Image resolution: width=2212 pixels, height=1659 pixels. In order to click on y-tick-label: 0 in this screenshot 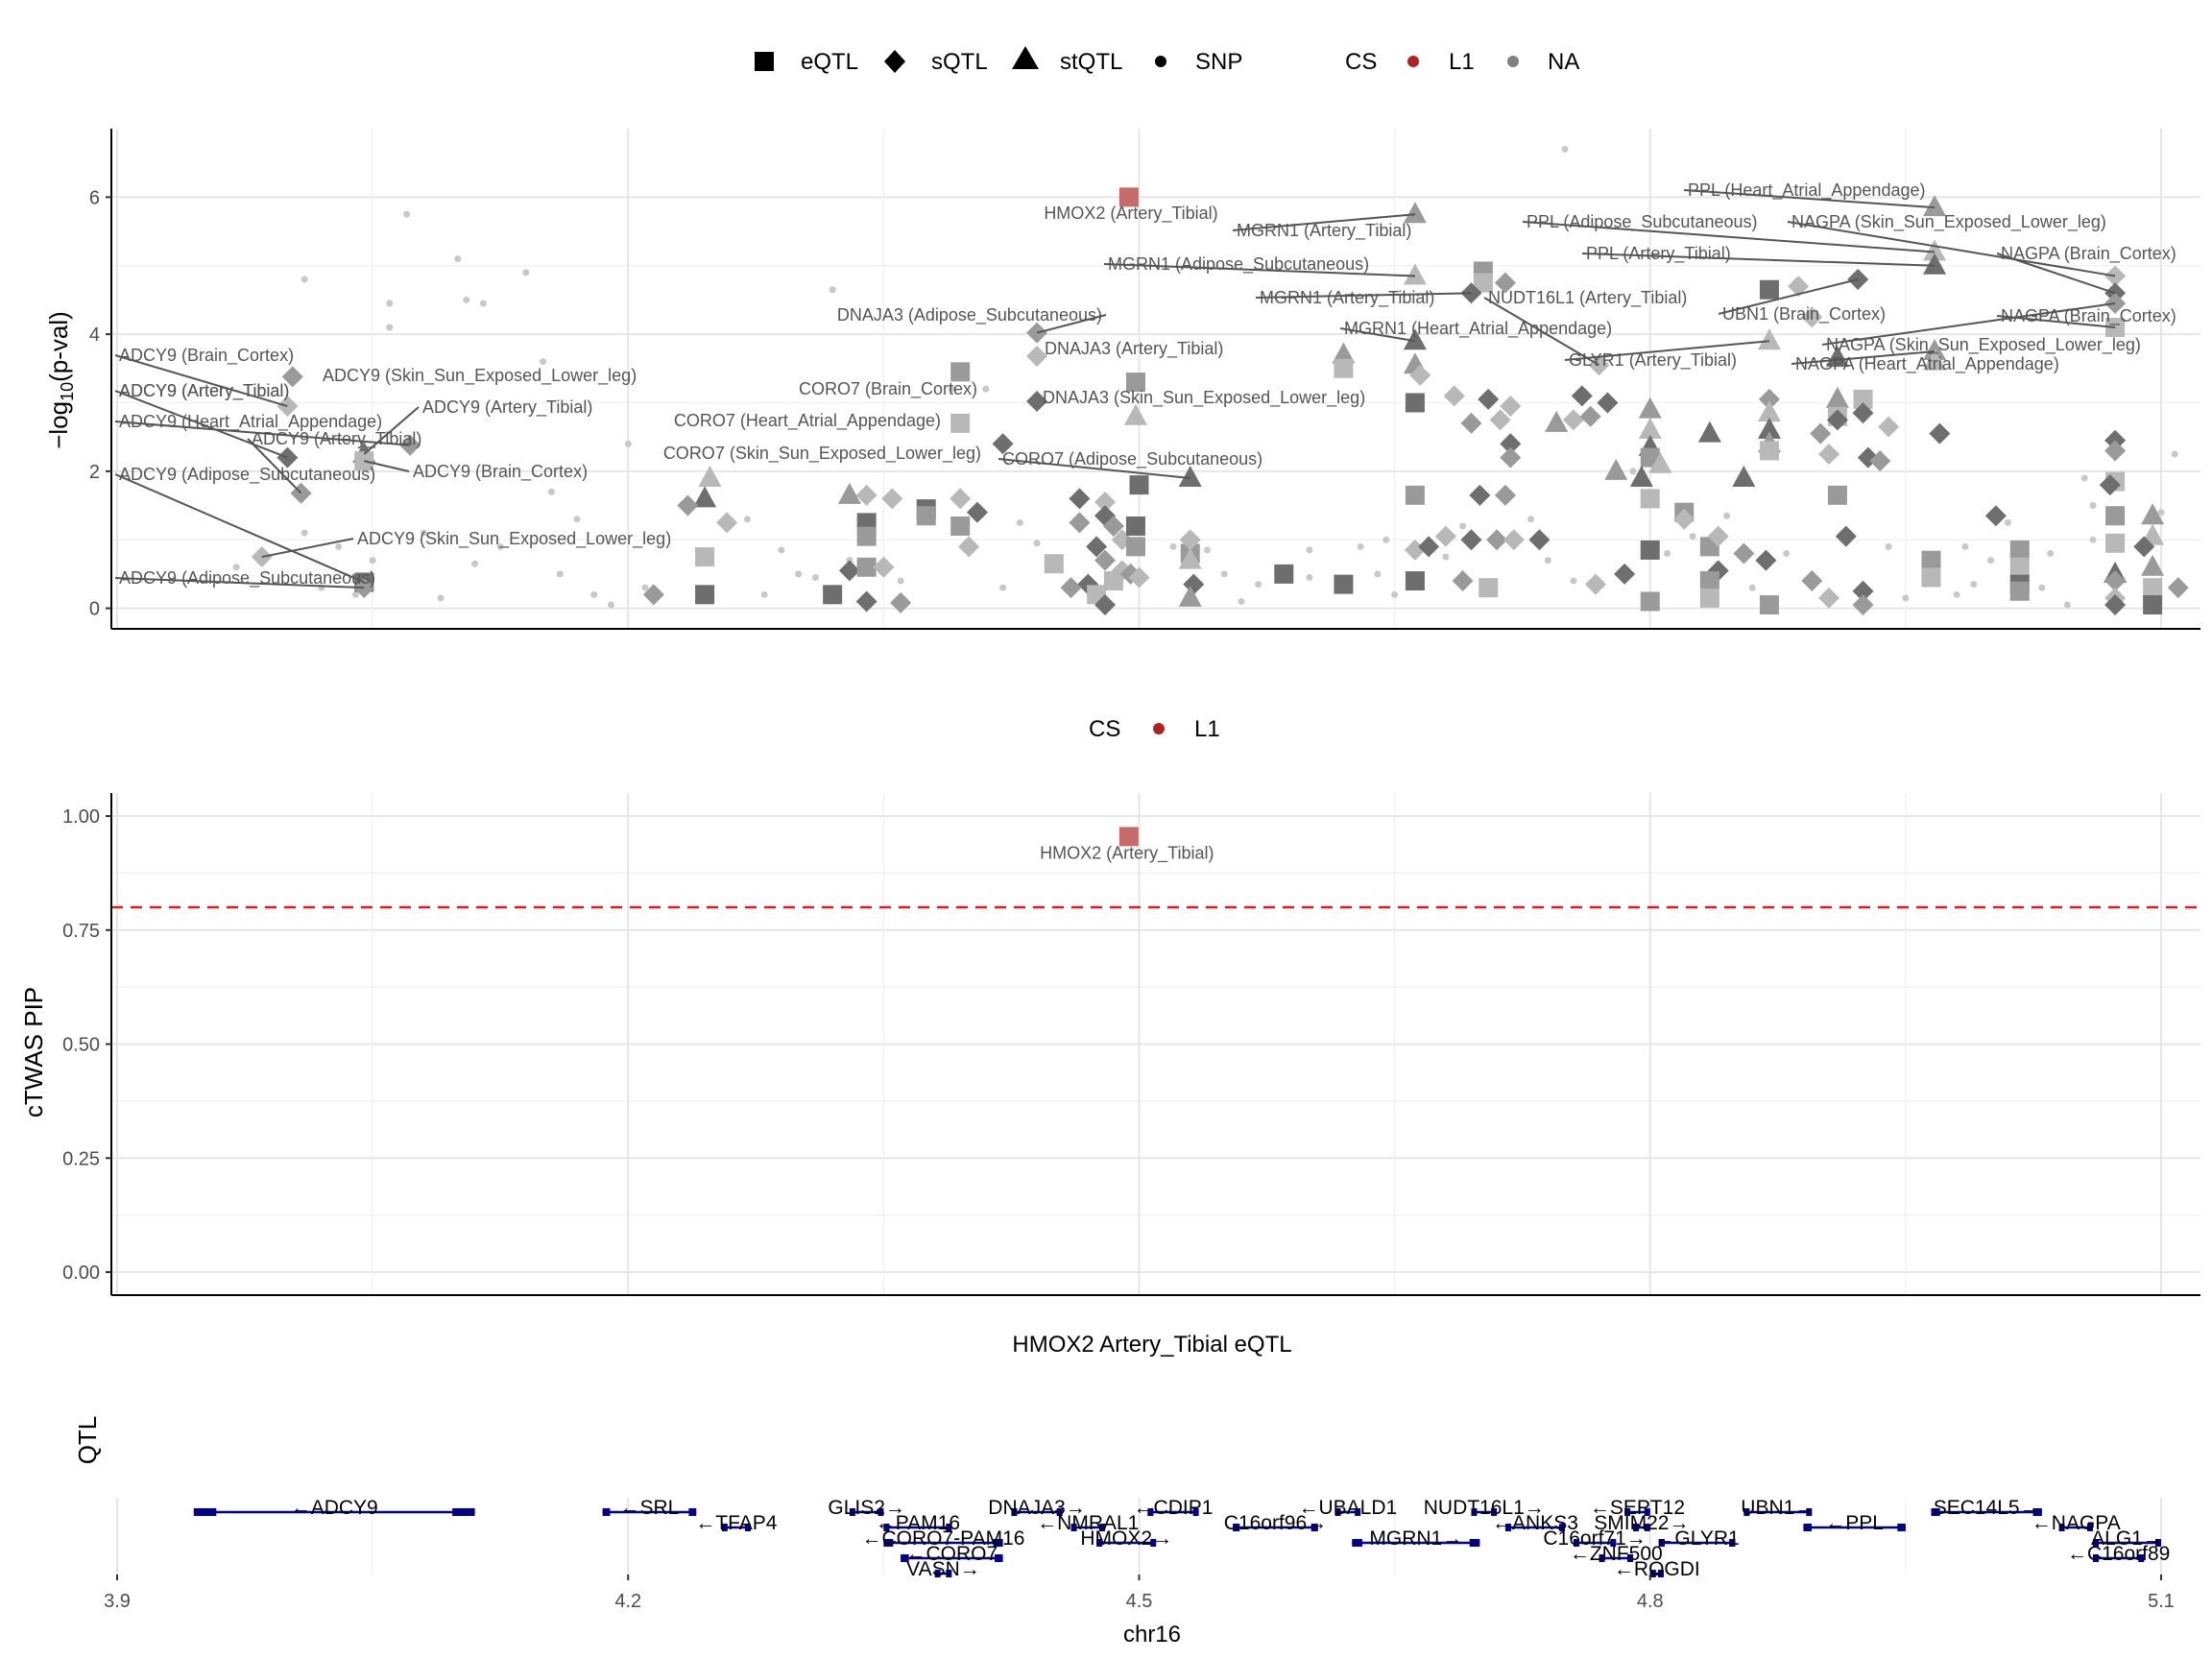, I will do `click(95, 609)`.